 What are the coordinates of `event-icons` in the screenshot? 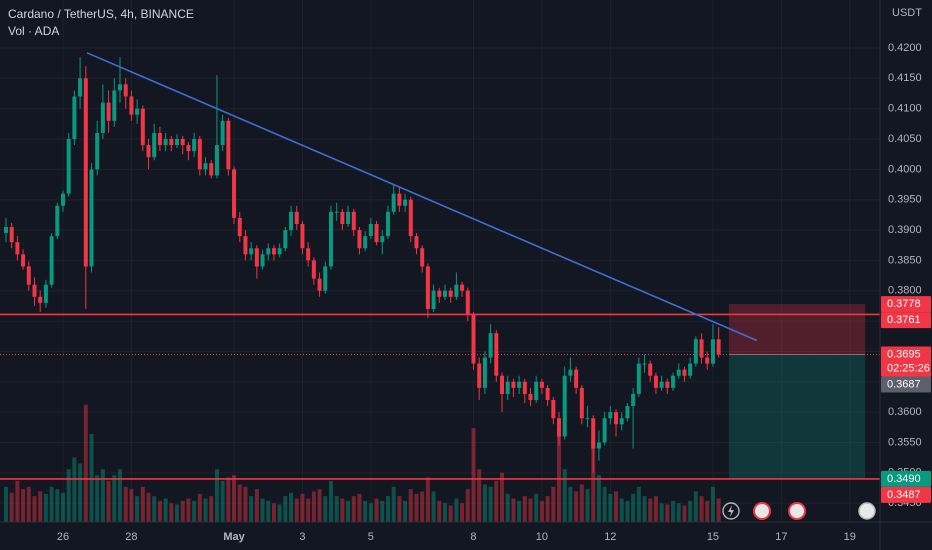 It's located at (799, 511).